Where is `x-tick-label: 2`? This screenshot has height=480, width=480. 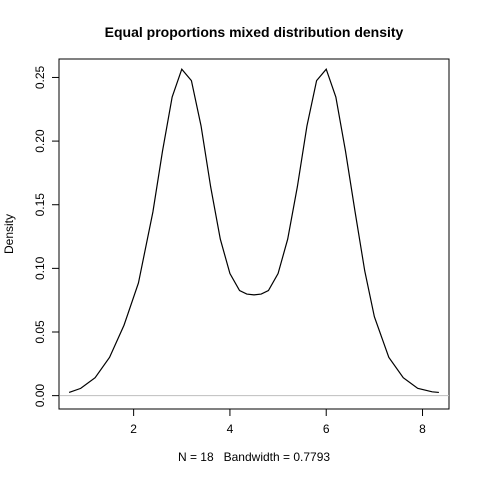 x-tick-label: 2 is located at coordinates (133, 429).